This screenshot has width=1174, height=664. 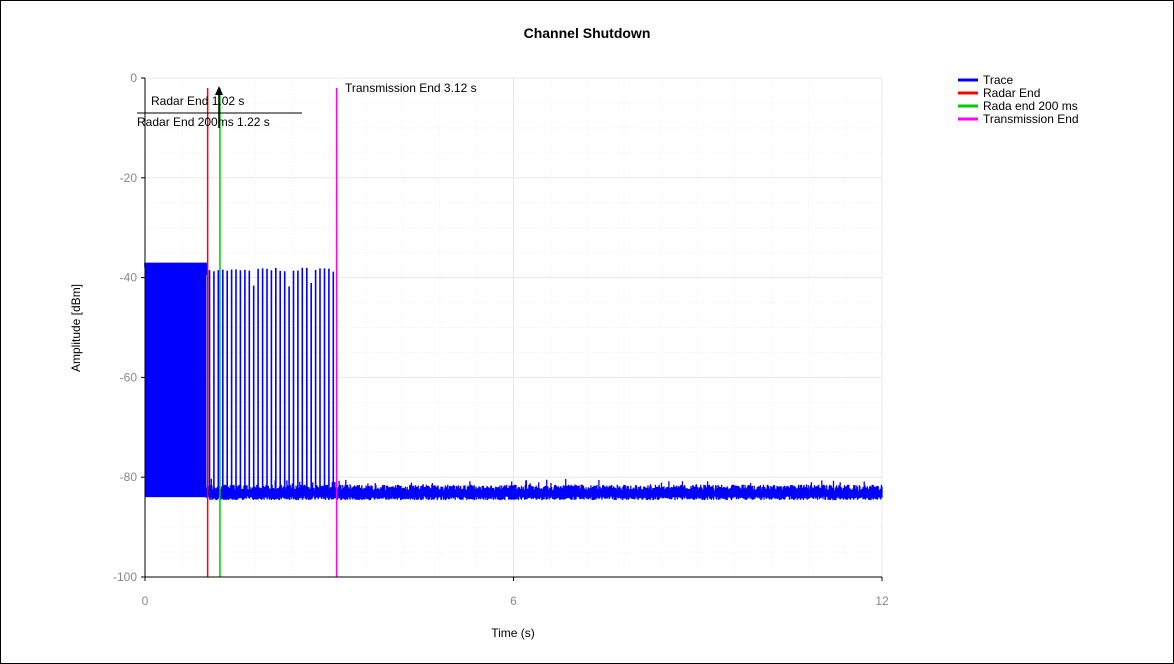 What do you see at coordinates (1031, 119) in the screenshot?
I see `legend-label: Transmission End` at bounding box center [1031, 119].